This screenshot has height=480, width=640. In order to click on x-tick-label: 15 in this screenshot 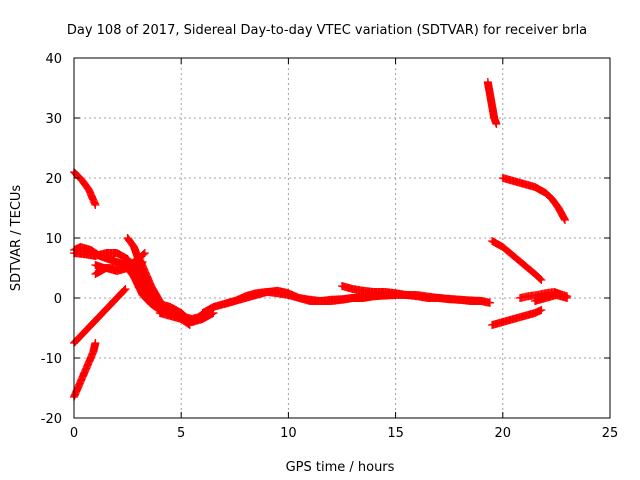, I will do `click(395, 433)`.